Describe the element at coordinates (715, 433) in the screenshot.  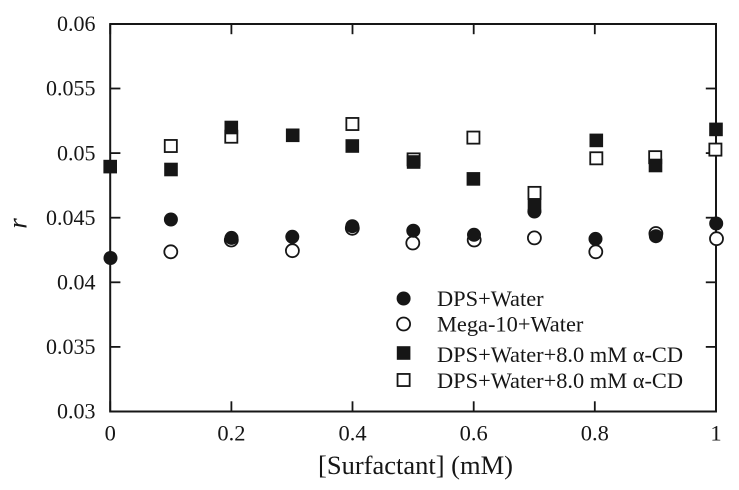
I see `svg-text: 1` at that location.